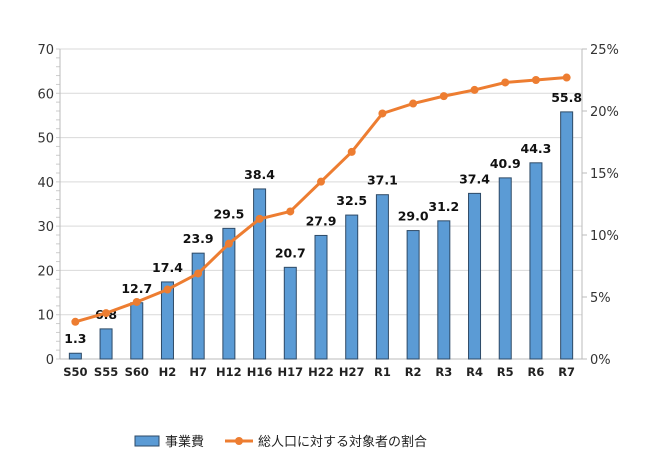 This screenshot has height=470, width=648. I want to click on data-label: 37.4, so click(474, 178).